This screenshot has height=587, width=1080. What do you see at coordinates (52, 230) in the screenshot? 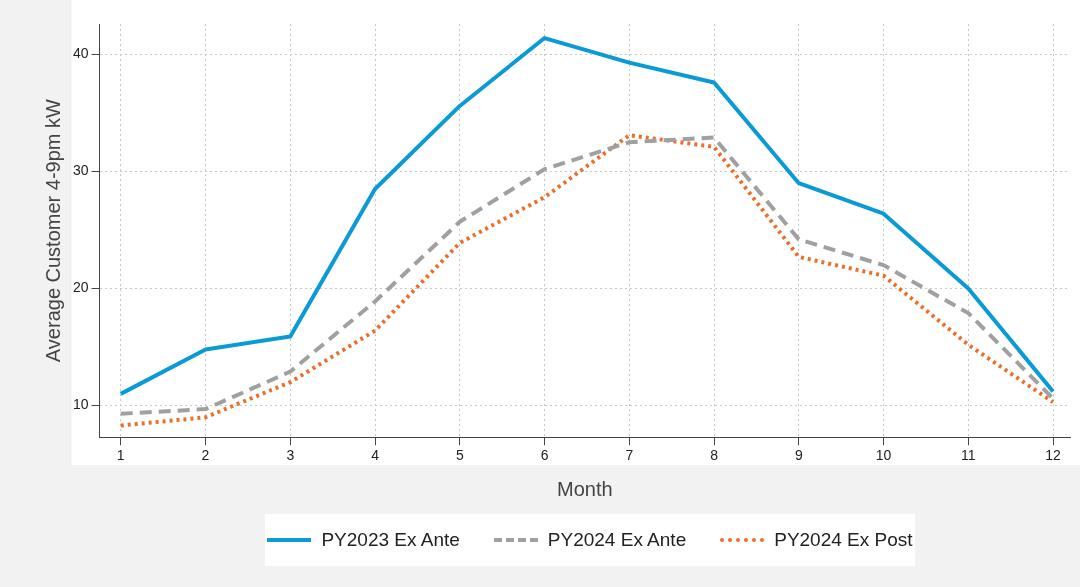
I see `y-axis-title: Average Customer 4-9pm kW` at bounding box center [52, 230].